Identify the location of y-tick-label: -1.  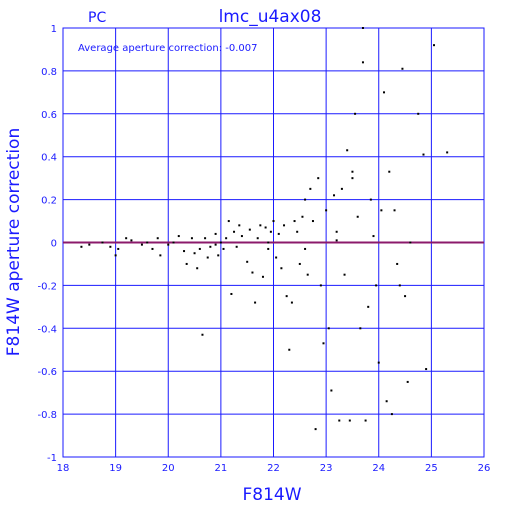
(52, 458).